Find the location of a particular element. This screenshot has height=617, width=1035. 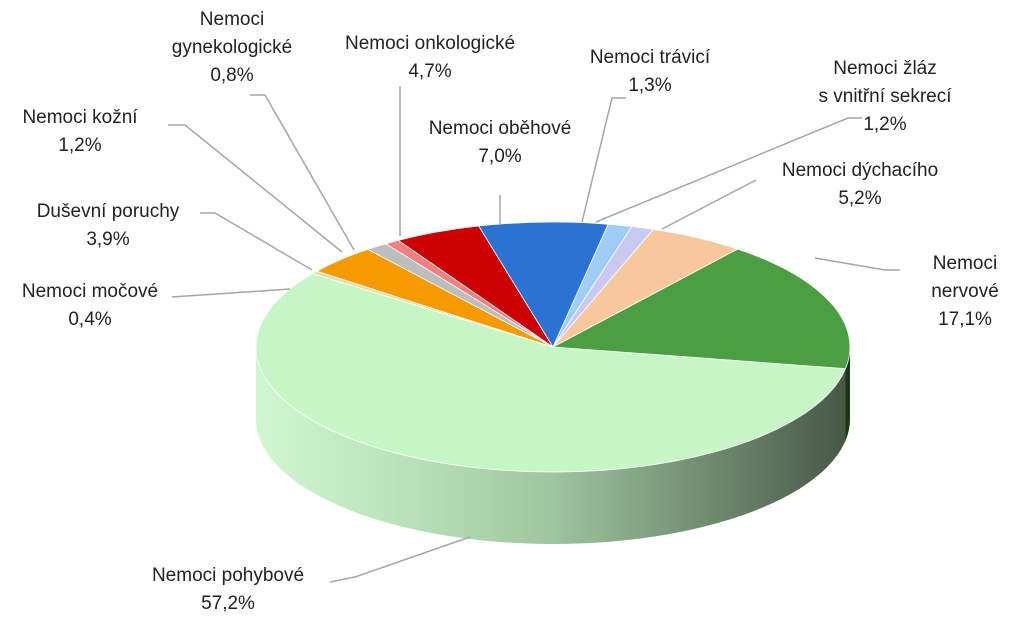

slice-label: Nemoci gynekologické 0,8% is located at coordinates (232, 48).